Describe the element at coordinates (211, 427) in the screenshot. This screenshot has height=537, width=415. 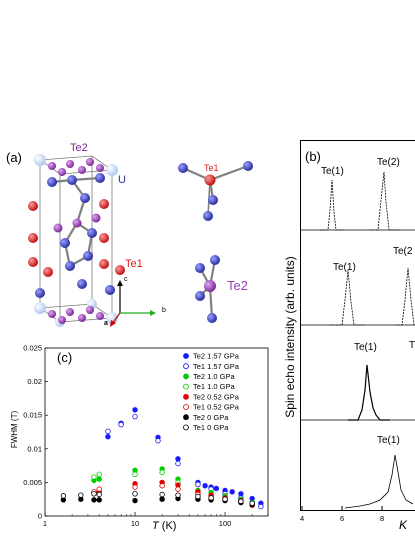
I see `legend-label: Te1 0 GPa` at that location.